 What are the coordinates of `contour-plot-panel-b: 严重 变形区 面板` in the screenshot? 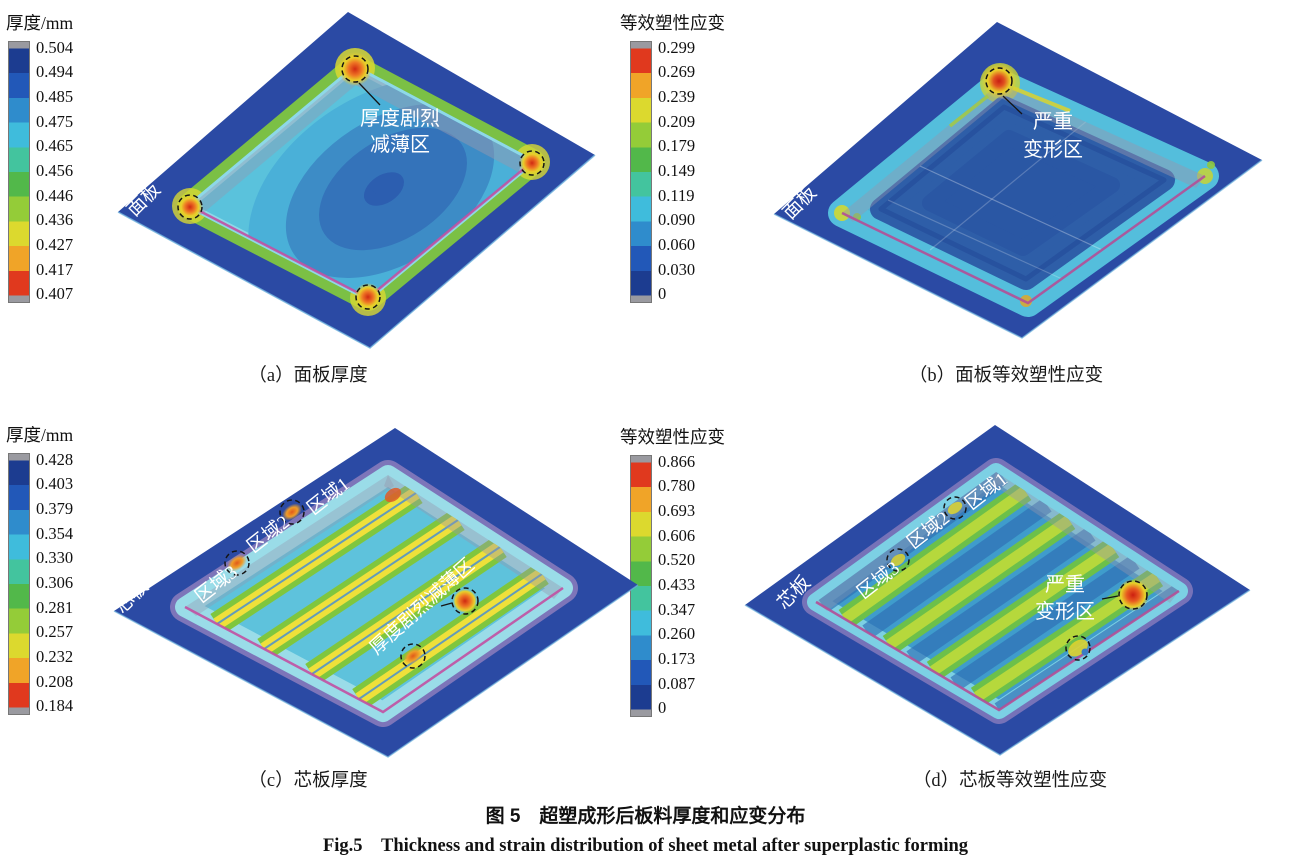 It's located at (1018, 180).